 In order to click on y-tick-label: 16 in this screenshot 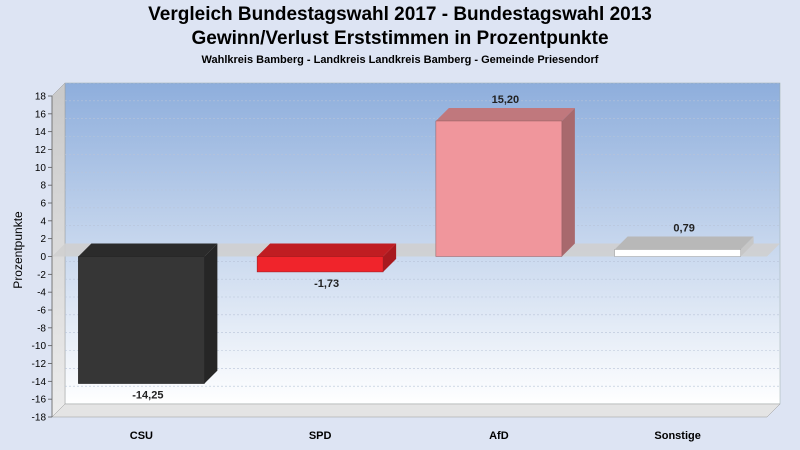, I will do `click(41, 114)`.